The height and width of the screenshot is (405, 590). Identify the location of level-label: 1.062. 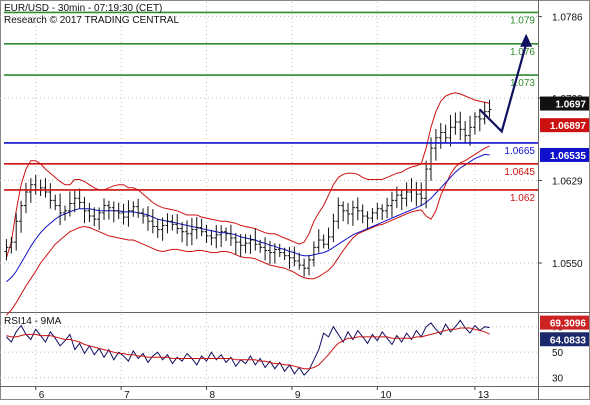
(522, 198).